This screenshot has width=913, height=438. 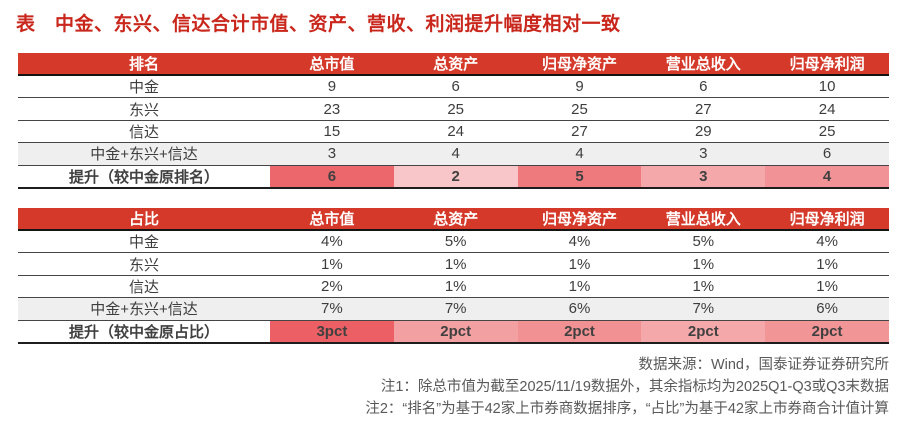 I want to click on table-cell: 29, so click(x=703, y=131).